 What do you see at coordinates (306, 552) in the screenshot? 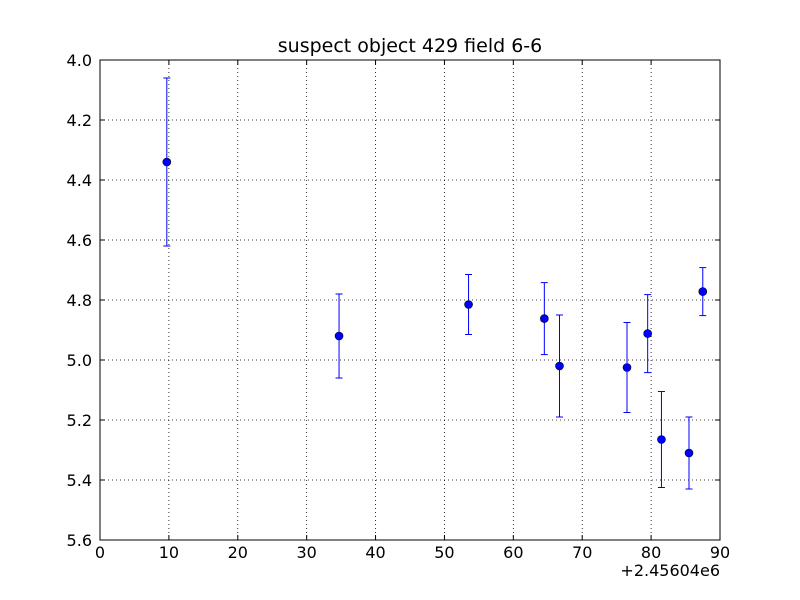
I see `x-tick-label: 30` at bounding box center [306, 552].